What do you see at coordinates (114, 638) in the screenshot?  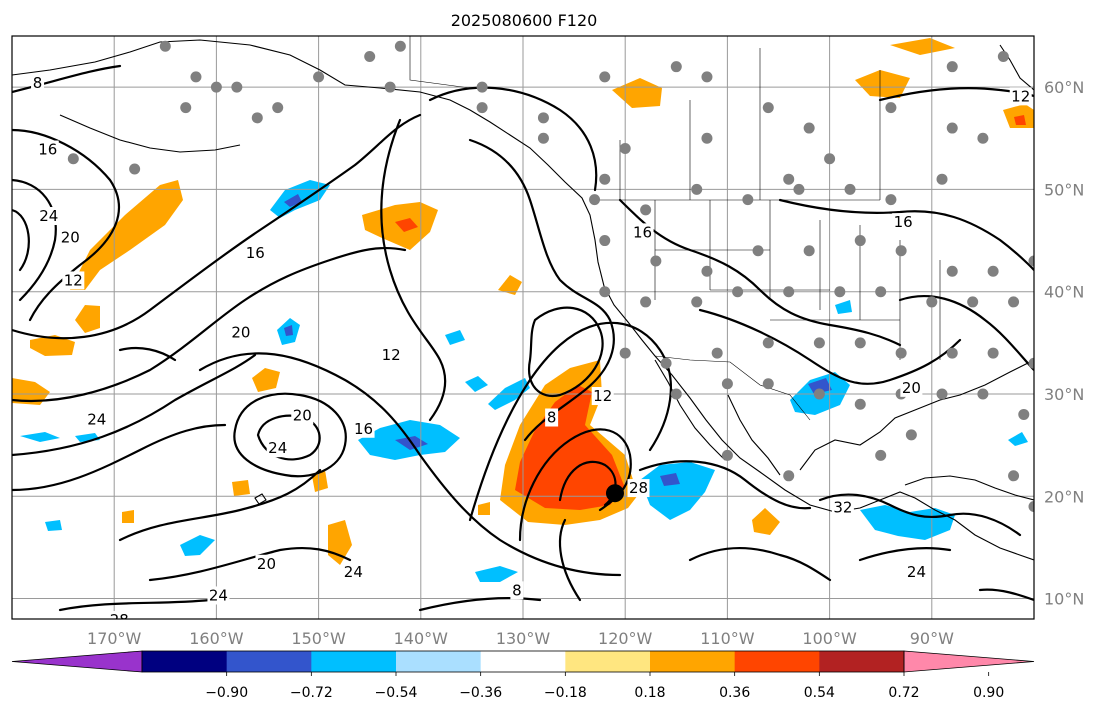 I see `longitude-tick-label: 170°W` at bounding box center [114, 638].